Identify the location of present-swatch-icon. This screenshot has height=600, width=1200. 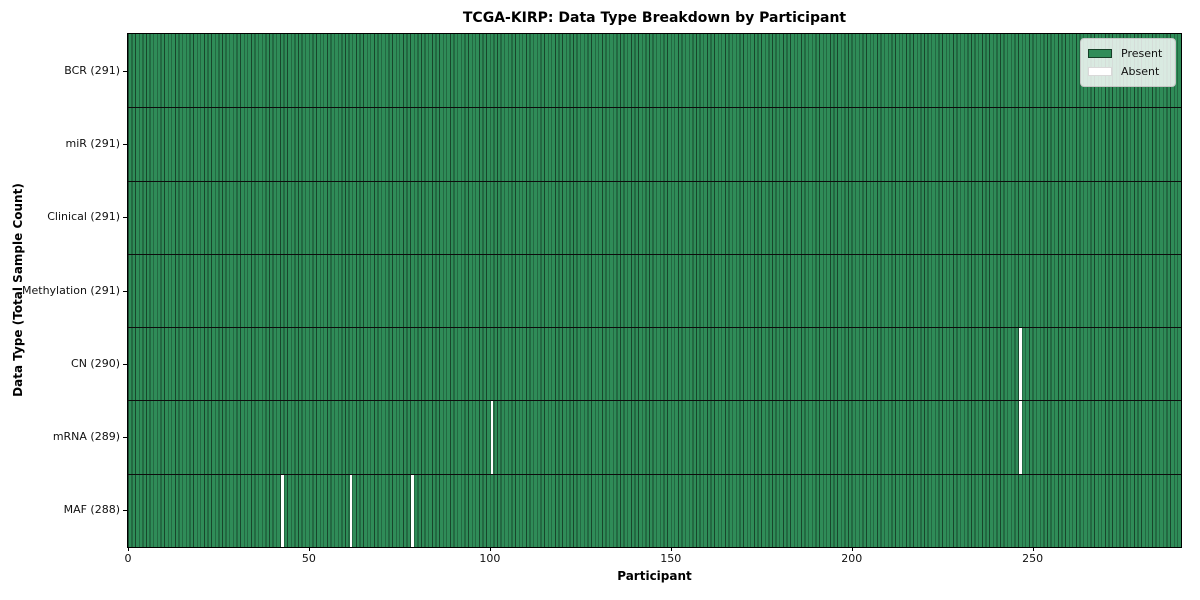
(1100, 53).